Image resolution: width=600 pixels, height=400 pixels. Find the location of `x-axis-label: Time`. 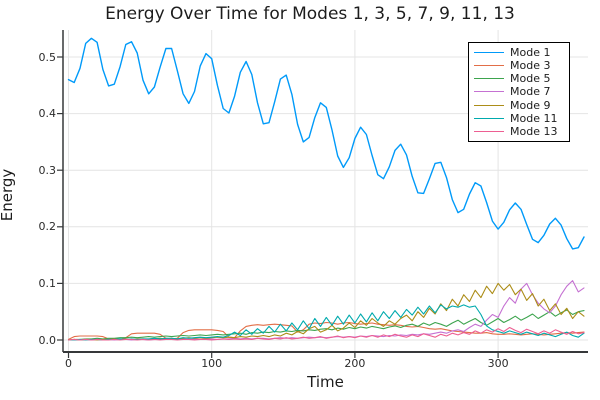

x-axis-label: Time is located at coordinates (325, 382).